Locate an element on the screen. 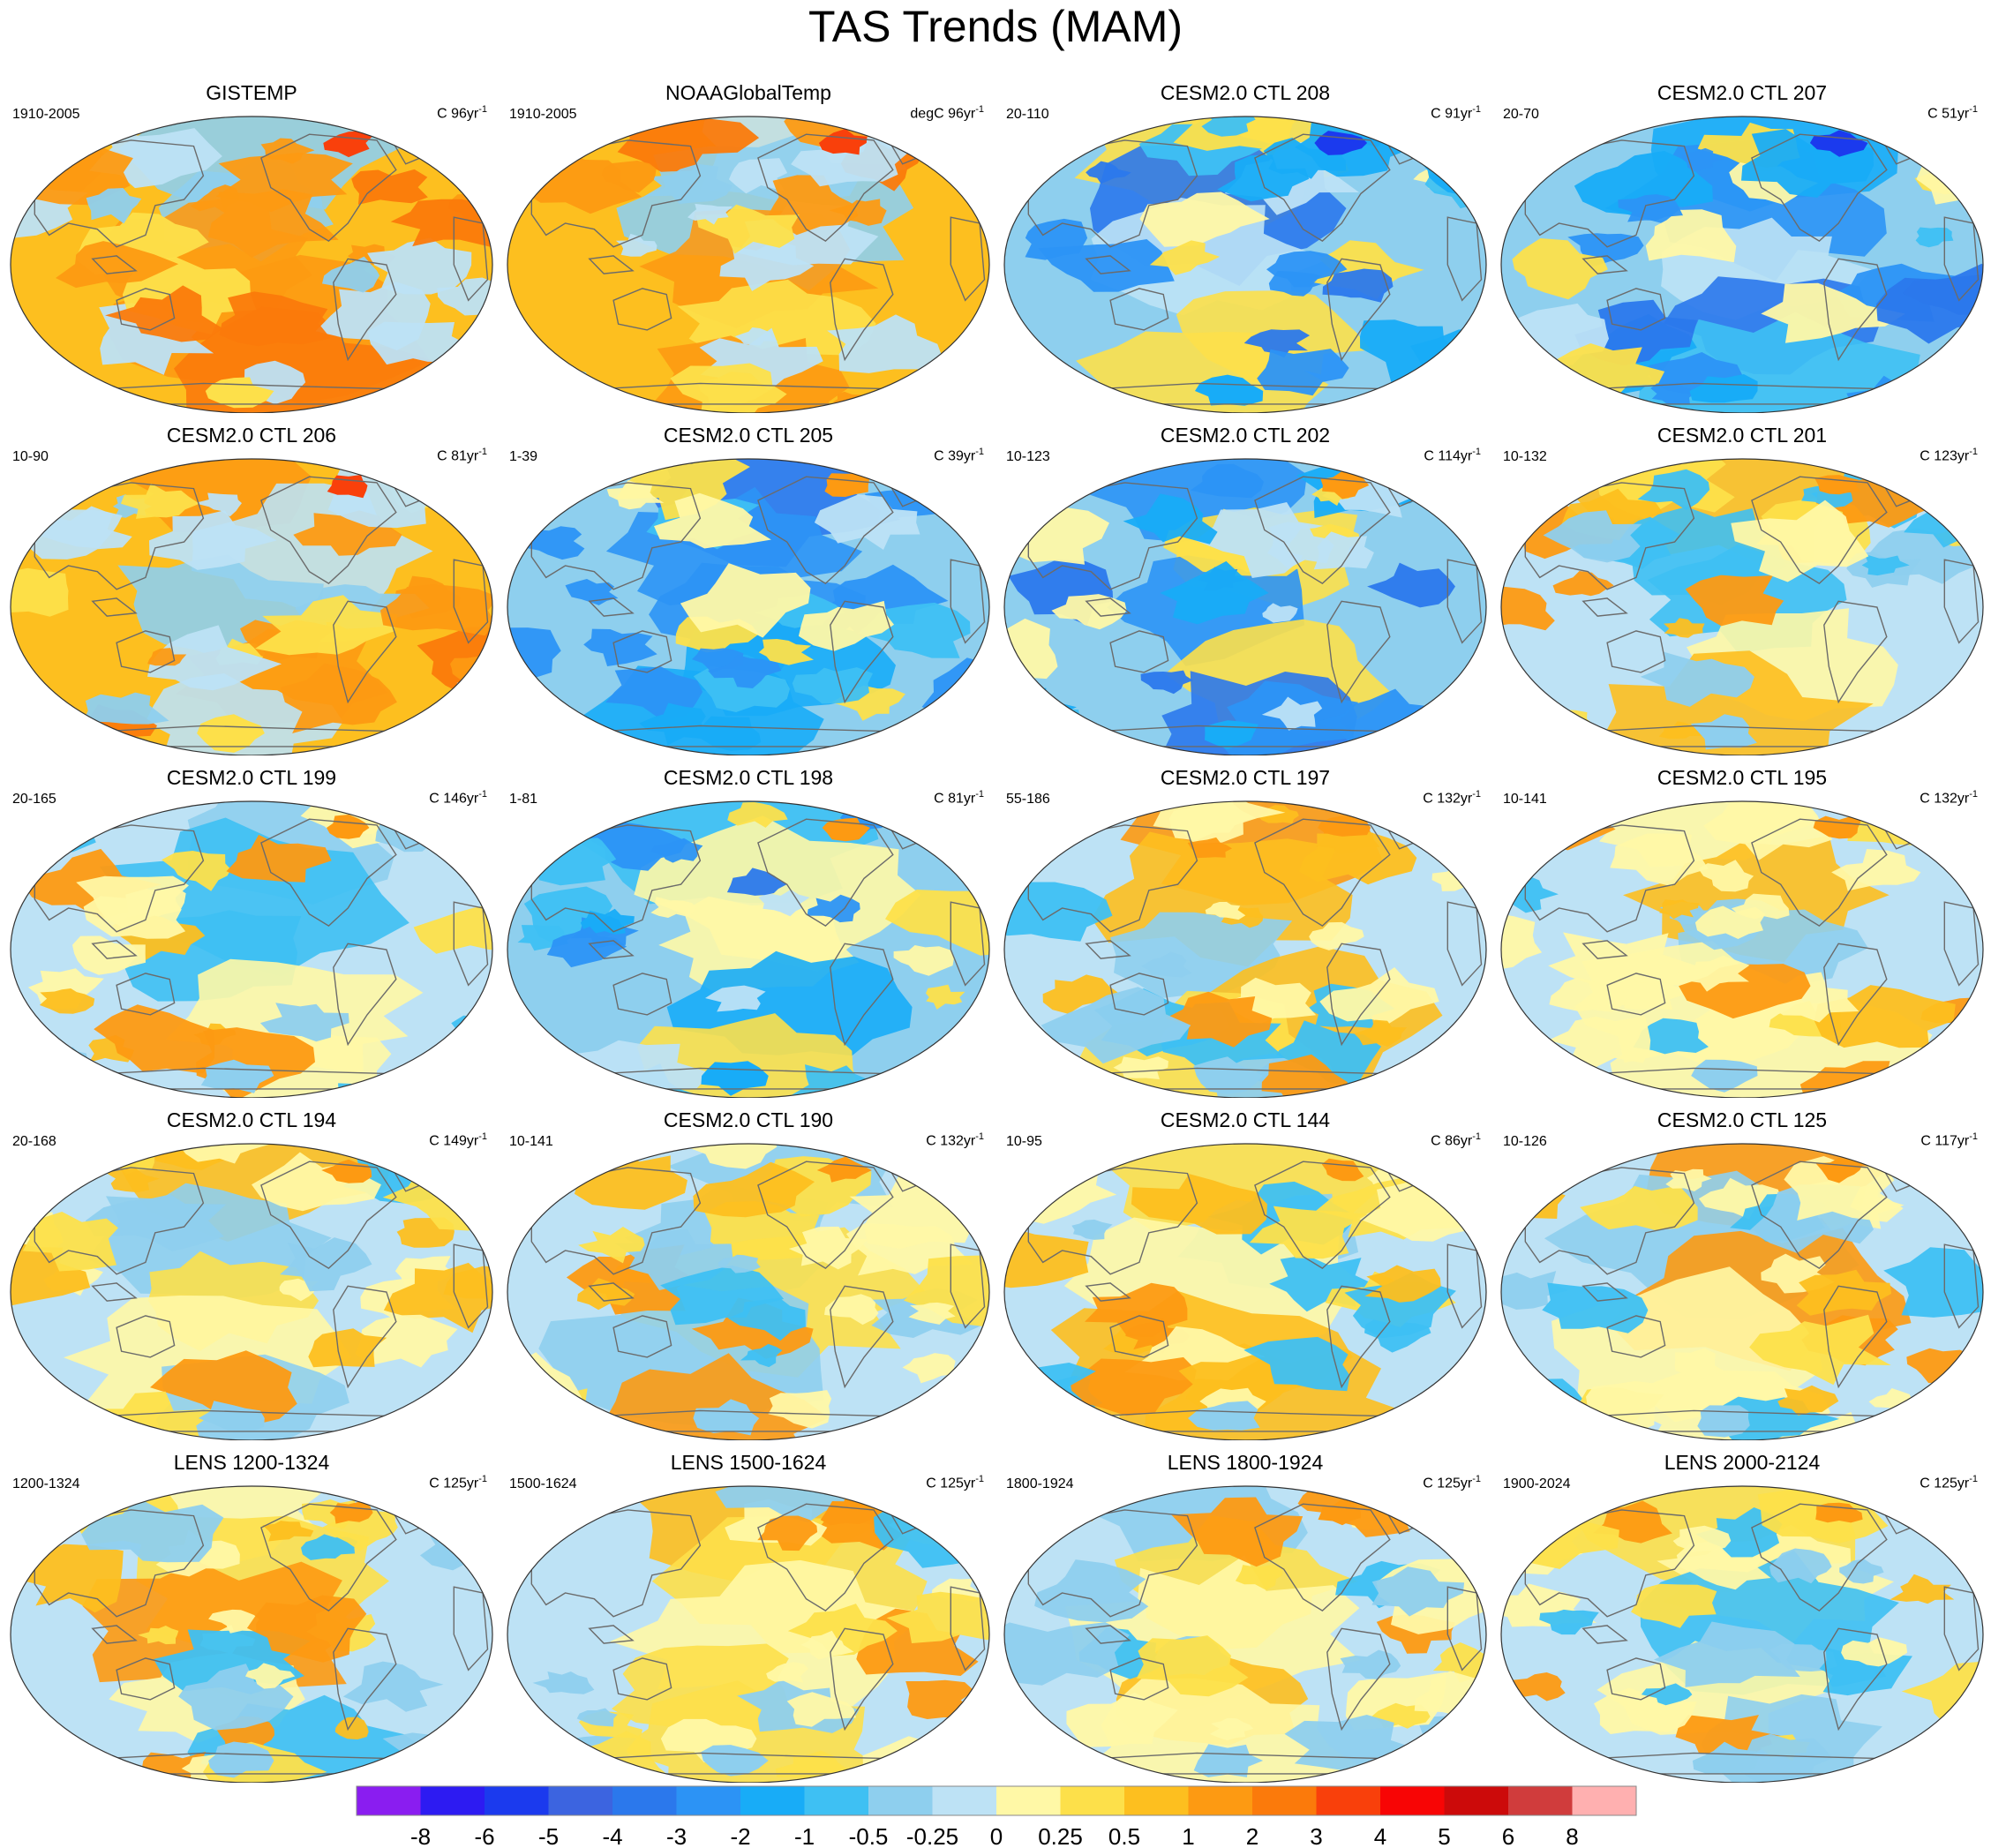 The width and height of the screenshot is (1991, 1848). map-panel: CESM2.0 CTL 208 20-110 C 91yr-1 is located at coordinates (1245, 247).